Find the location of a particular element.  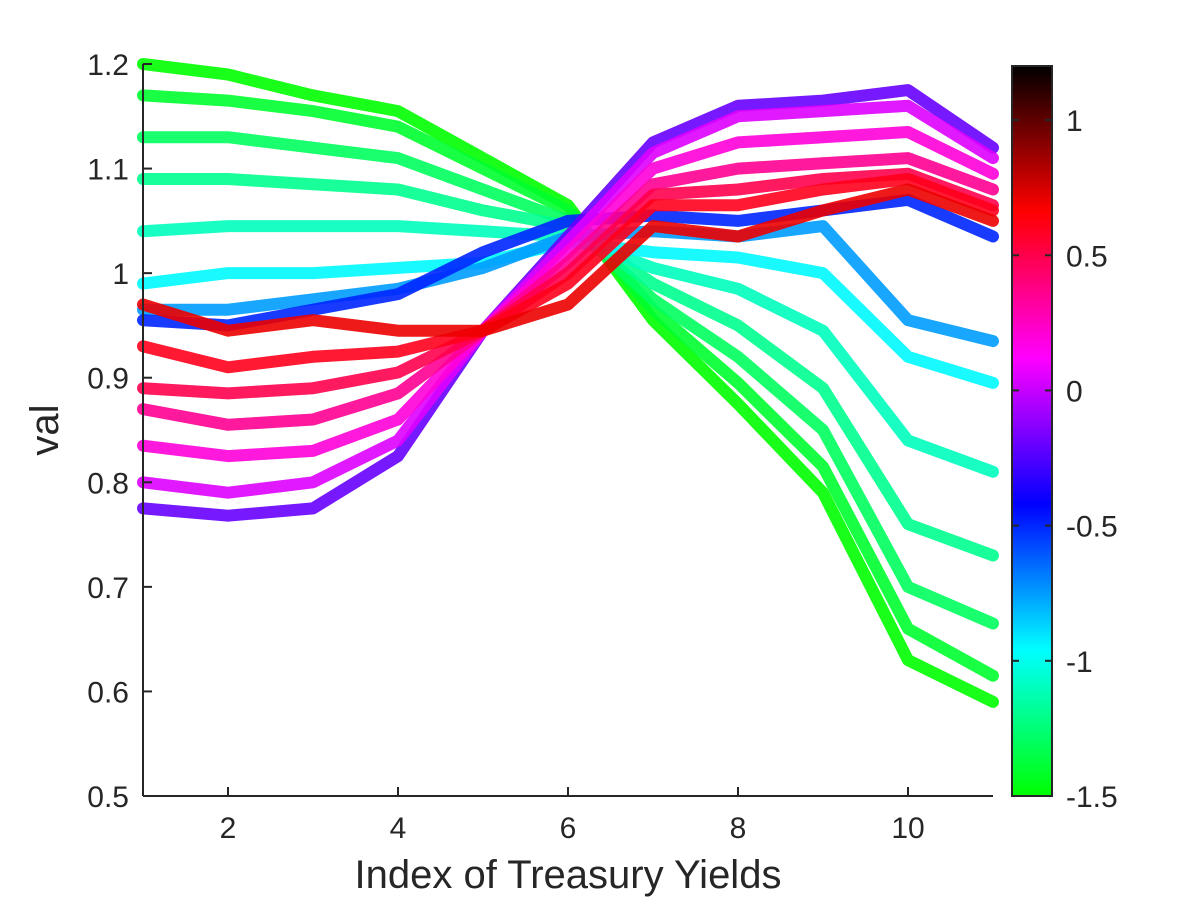

colorbar-ticks: -1.5 -1 -0.5 0 0.5 1 is located at coordinates (1065, 459).